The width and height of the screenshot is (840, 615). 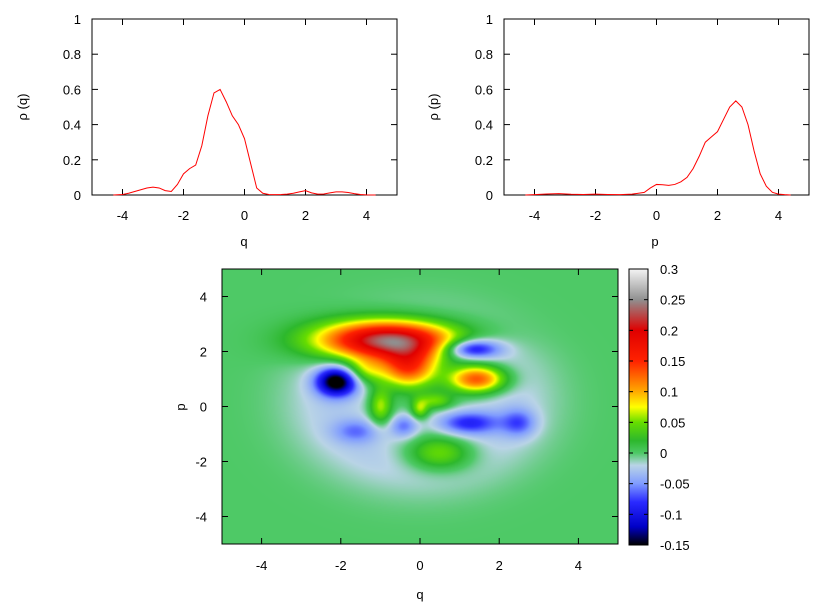 What do you see at coordinates (669, 392) in the screenshot?
I see `colorbar-tick-label: 0.1` at bounding box center [669, 392].